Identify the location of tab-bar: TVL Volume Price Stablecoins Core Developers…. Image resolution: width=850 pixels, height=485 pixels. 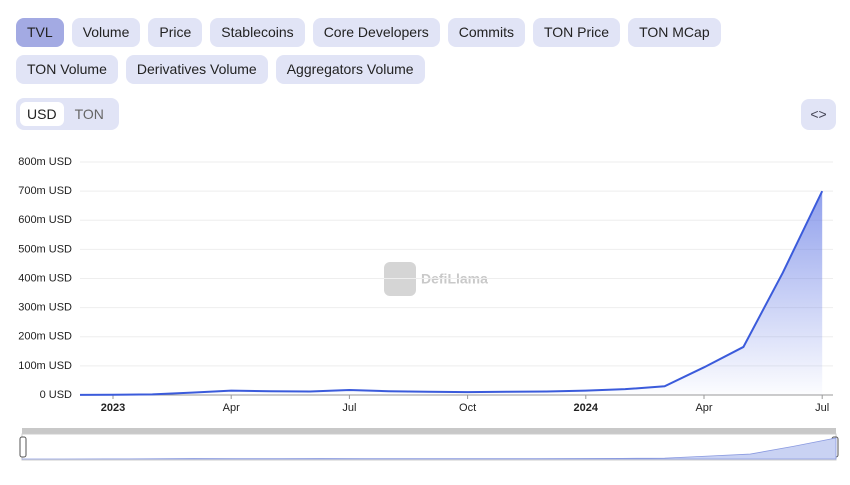
(416, 51).